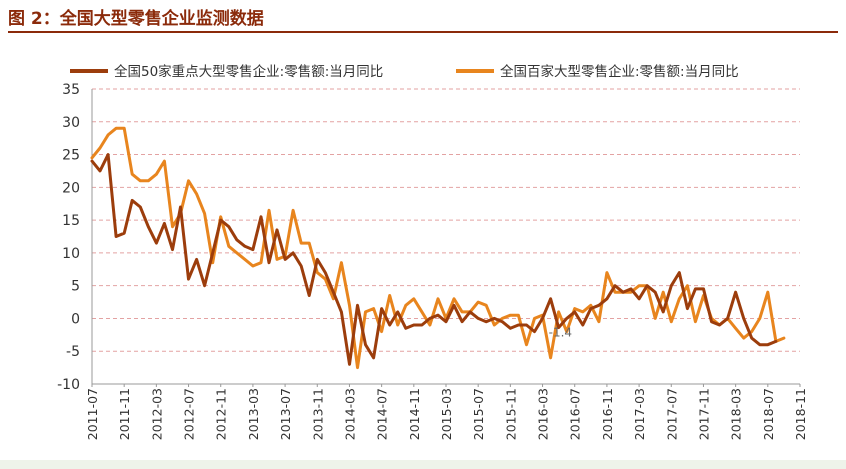 The width and height of the screenshot is (846, 469). I want to click on x-tick-label: 2015-11, so click(510, 414).